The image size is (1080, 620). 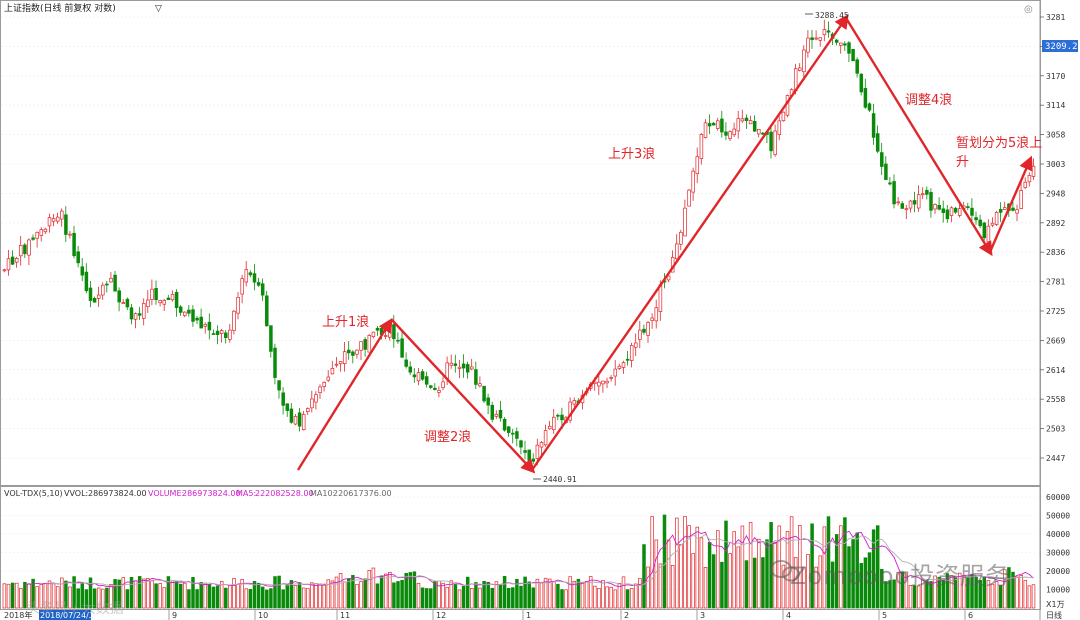 I want to click on wave5-label-line1: 暂划分为5浪上, so click(x=999, y=143).